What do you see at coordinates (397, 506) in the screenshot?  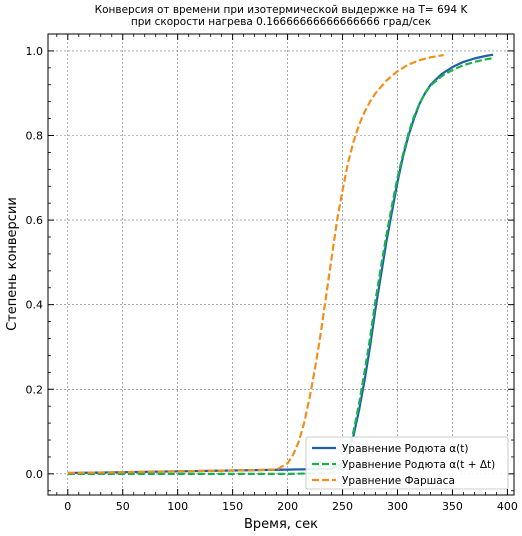 I see `x-tick-label: 300` at bounding box center [397, 506].